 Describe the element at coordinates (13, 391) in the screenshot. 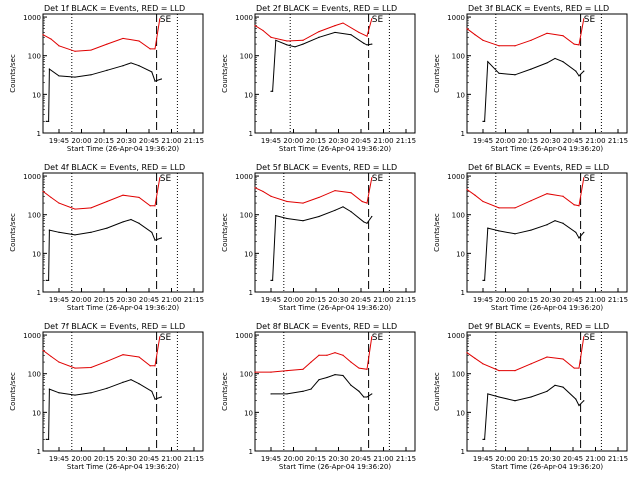

I see `y-axis-label: Counts/sec` at that location.